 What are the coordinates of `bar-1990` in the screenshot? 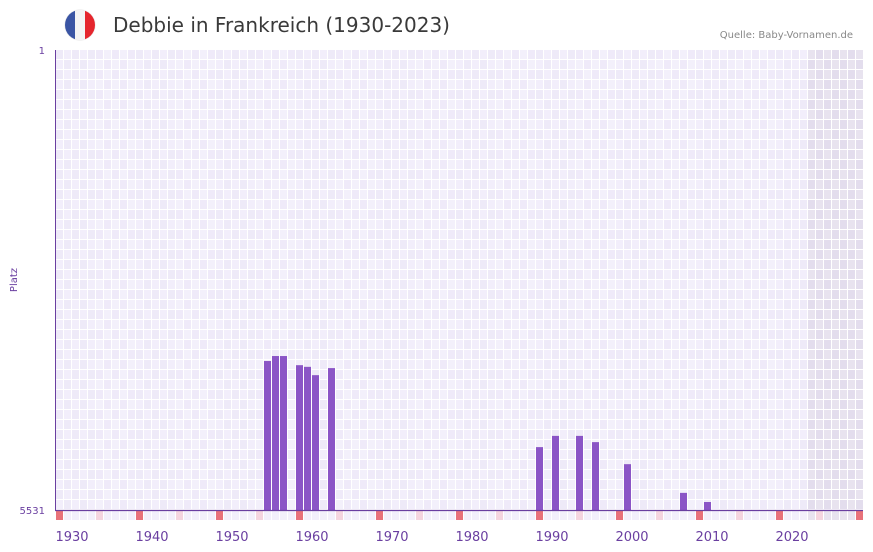 It's located at (539, 478).